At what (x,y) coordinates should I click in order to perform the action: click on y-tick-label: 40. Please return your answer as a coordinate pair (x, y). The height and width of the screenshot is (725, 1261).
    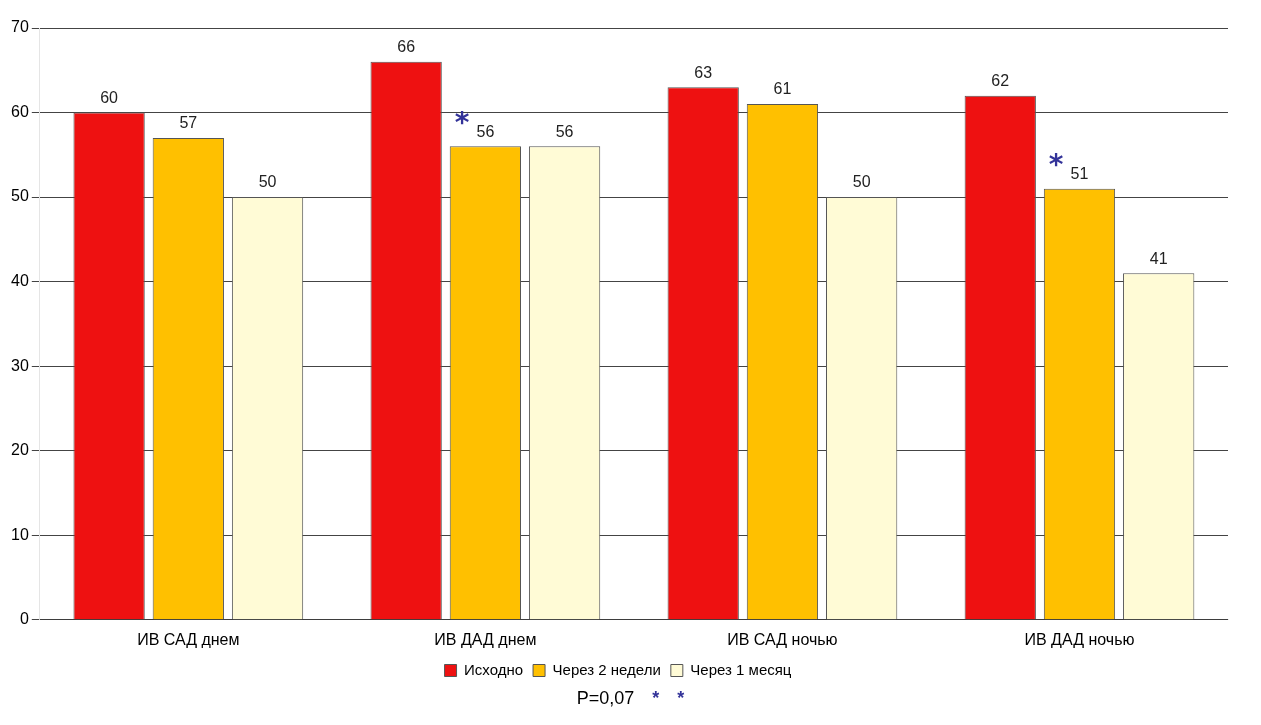
    Looking at the image, I should click on (20, 281).